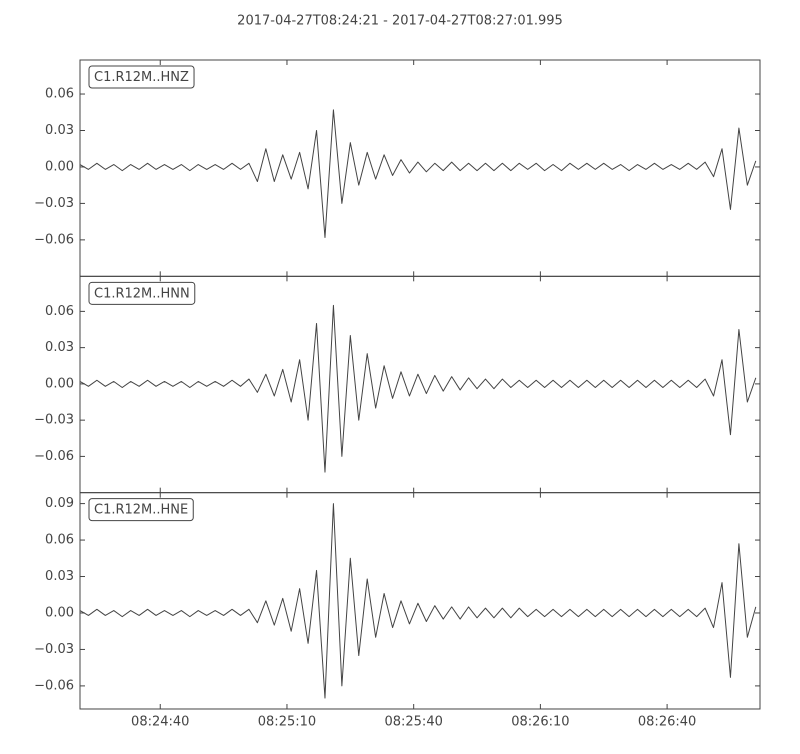 The width and height of the screenshot is (800, 754). Describe the element at coordinates (59, 503) in the screenshot. I see `y-tick-label: 0.09` at that location.